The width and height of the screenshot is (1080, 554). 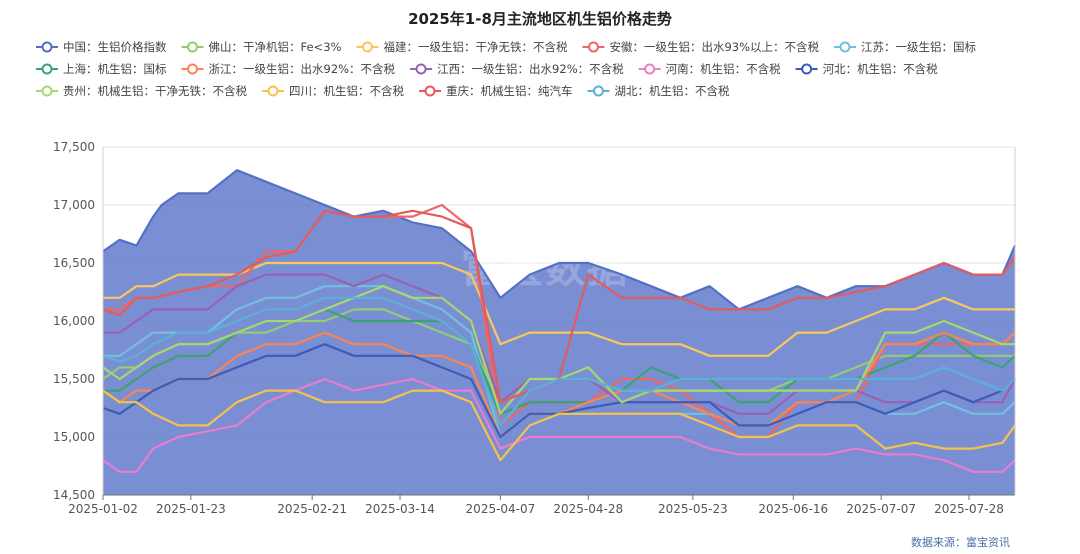 I want to click on source-note: 数据来源：富宝资讯, so click(x=960, y=542).